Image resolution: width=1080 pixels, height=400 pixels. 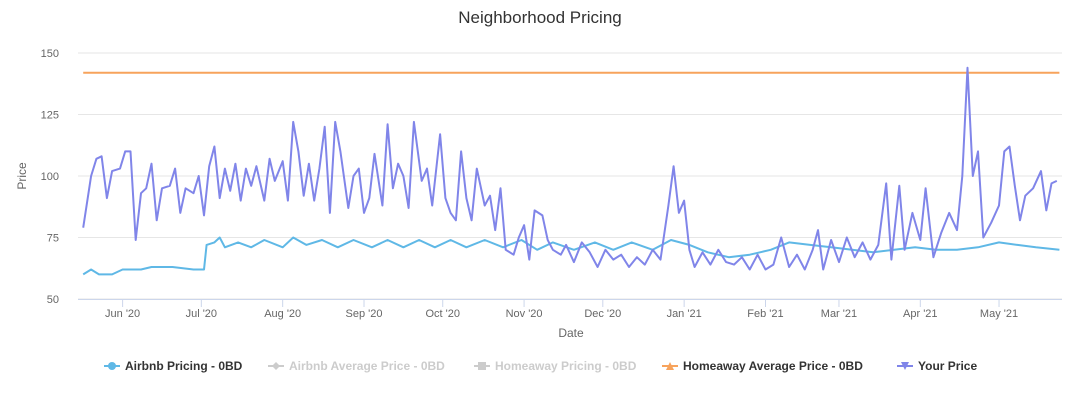 I want to click on x-tick-label: Sep '20, so click(x=364, y=314).